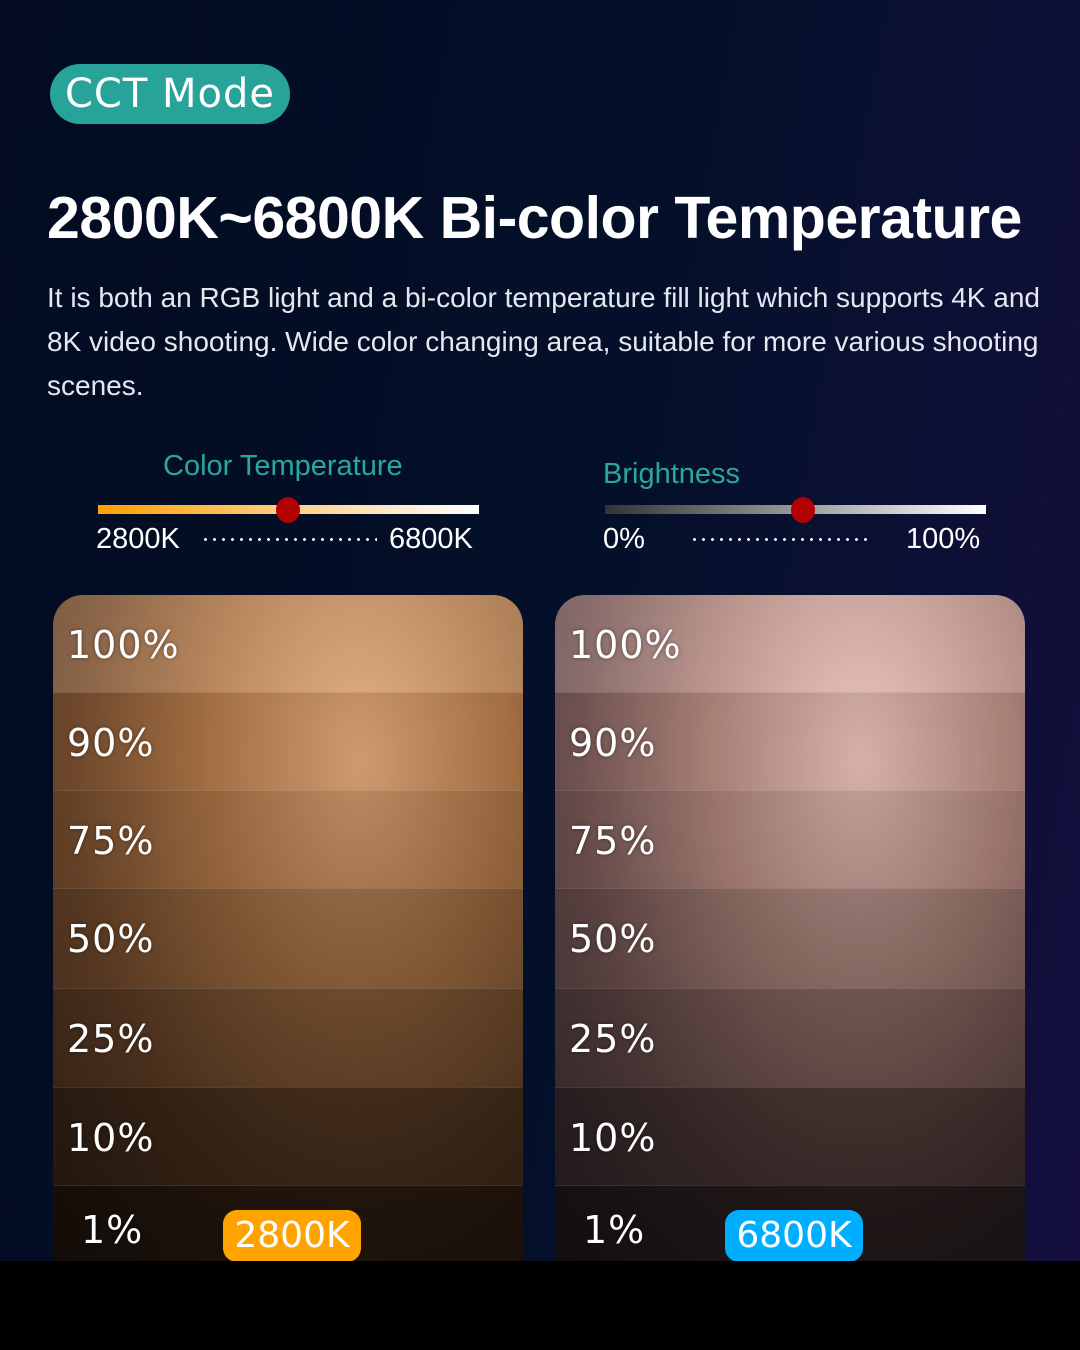 The width and height of the screenshot is (1080, 1350). What do you see at coordinates (672, 474) in the screenshot?
I see `brightness-label: Brightness` at bounding box center [672, 474].